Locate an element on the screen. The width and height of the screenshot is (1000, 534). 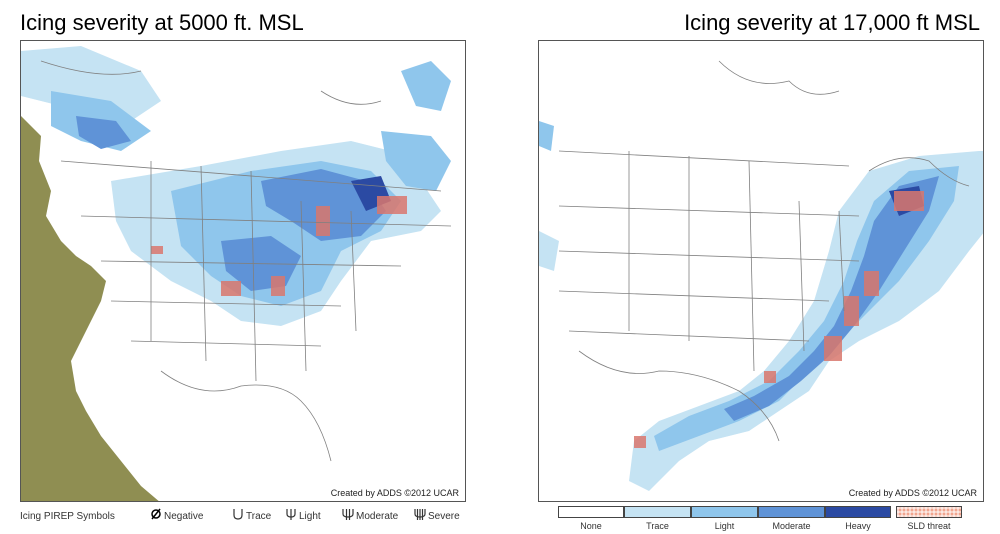
severity-label-heavy: Heavy is located at coordinates (858, 526).